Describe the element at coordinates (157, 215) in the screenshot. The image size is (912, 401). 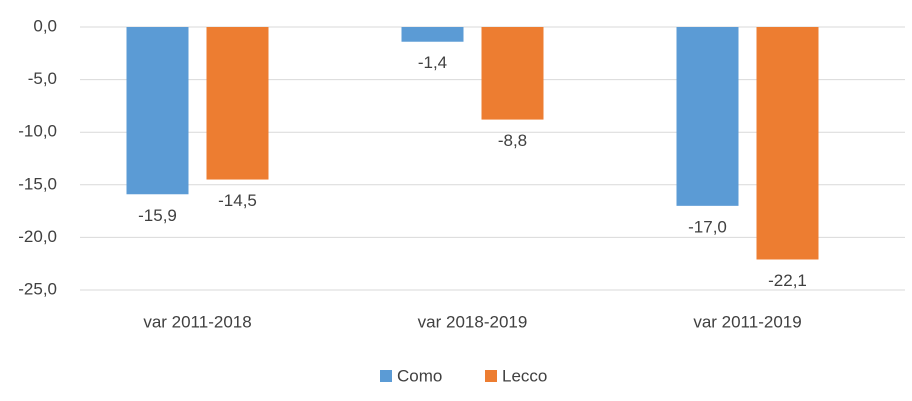
I see `data-label: -15,9` at that location.